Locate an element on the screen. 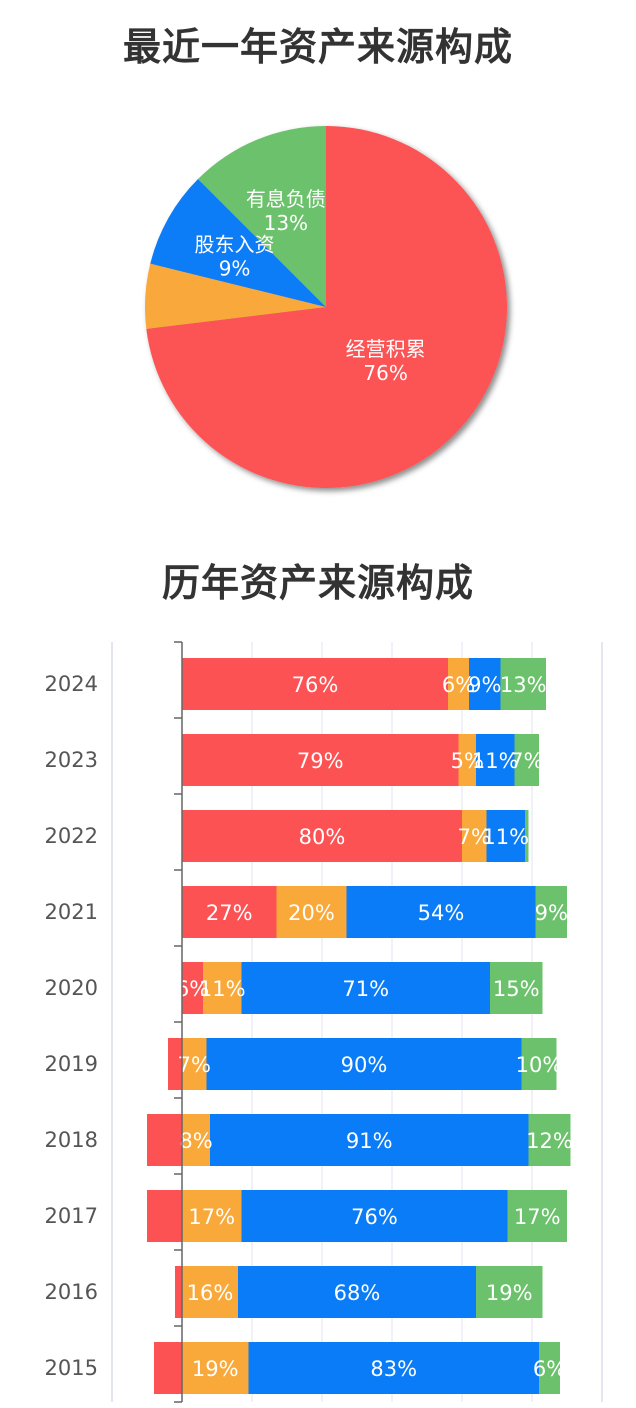 The width and height of the screenshot is (636, 1408). bar-segment-label: 15% is located at coordinates (516, 989).